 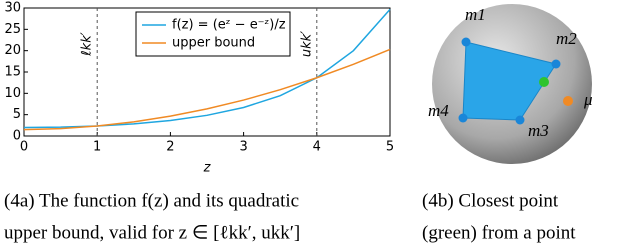 I want to click on y-tick-label: 5, so click(x=17, y=114).